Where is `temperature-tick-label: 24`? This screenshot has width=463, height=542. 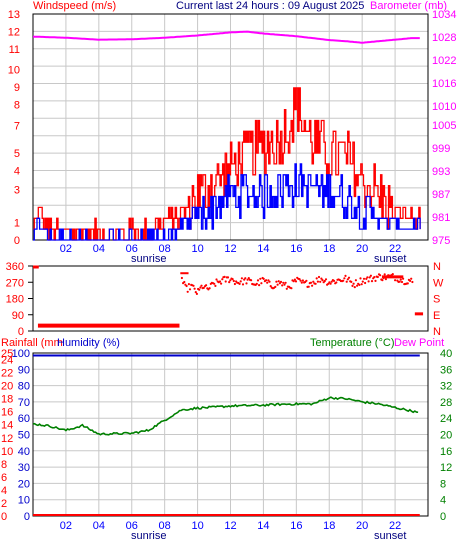 temperature-tick-label: 24 is located at coordinates (446, 419).